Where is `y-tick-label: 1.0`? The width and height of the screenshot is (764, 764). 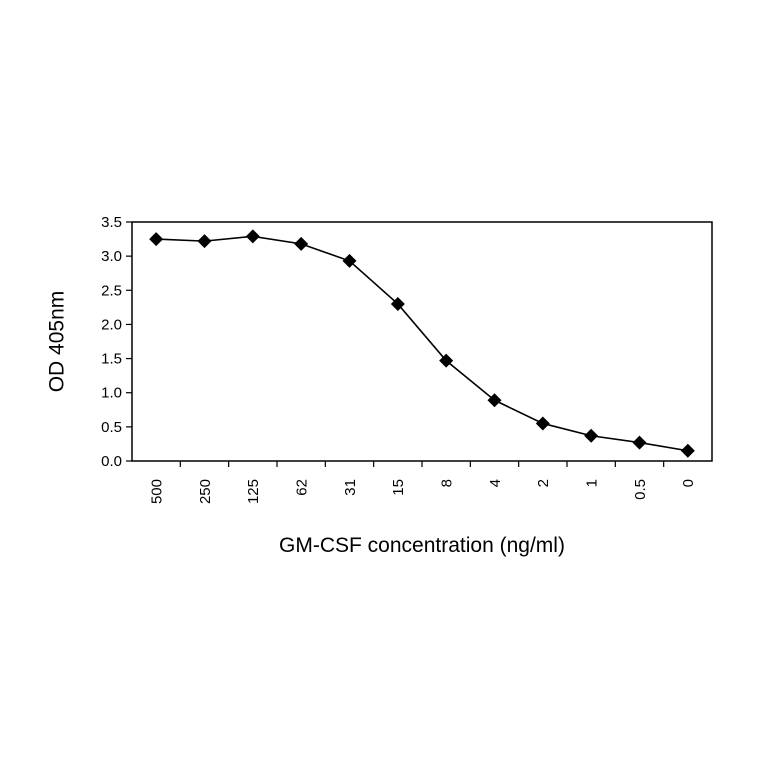 y-tick-label: 1.0 is located at coordinates (111, 393).